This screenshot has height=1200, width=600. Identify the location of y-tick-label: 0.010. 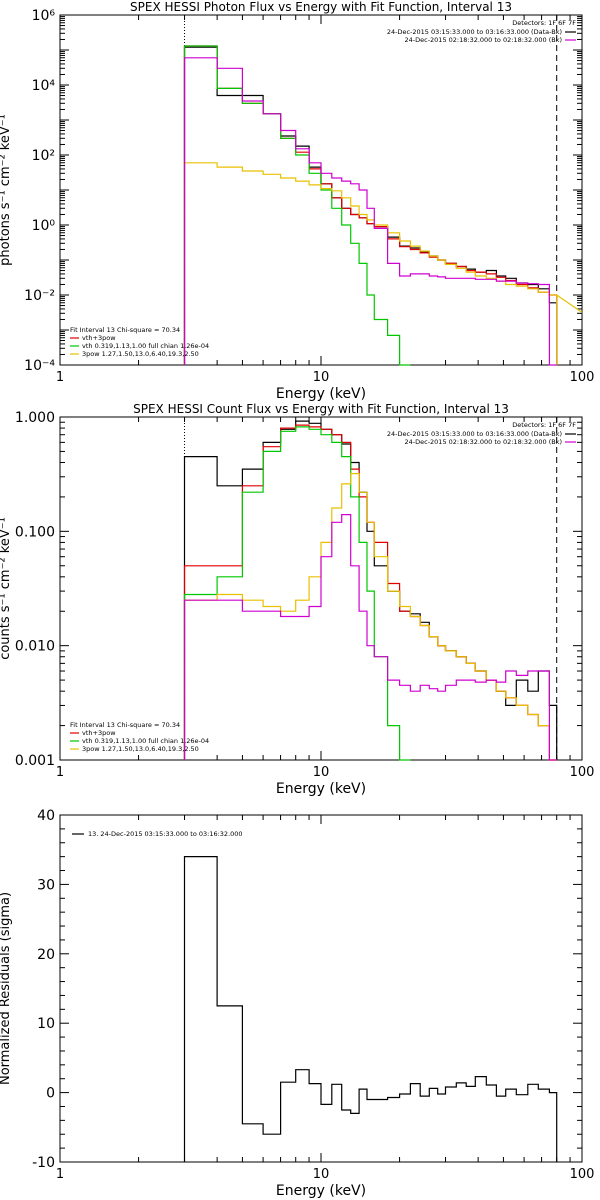
(35, 647).